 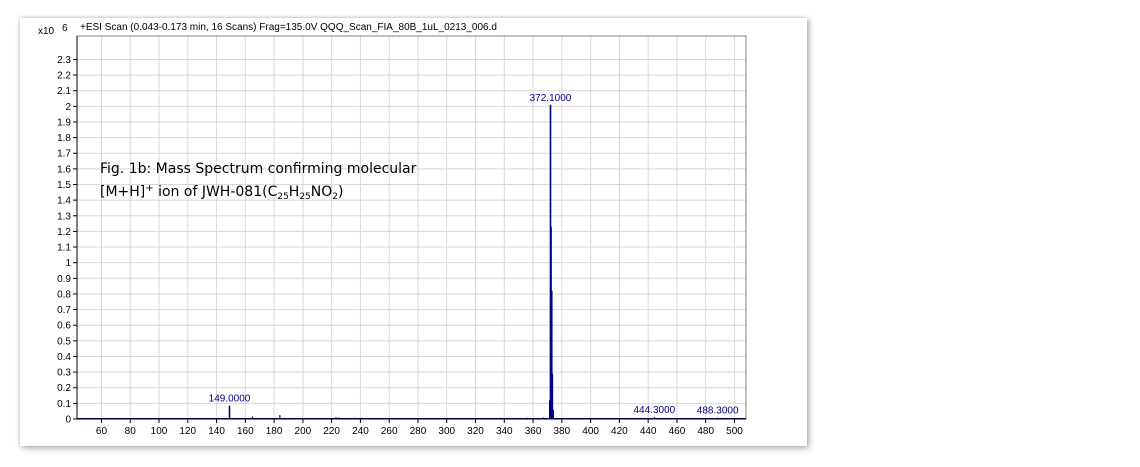 What do you see at coordinates (389, 431) in the screenshot?
I see `x-tick-label: 260` at bounding box center [389, 431].